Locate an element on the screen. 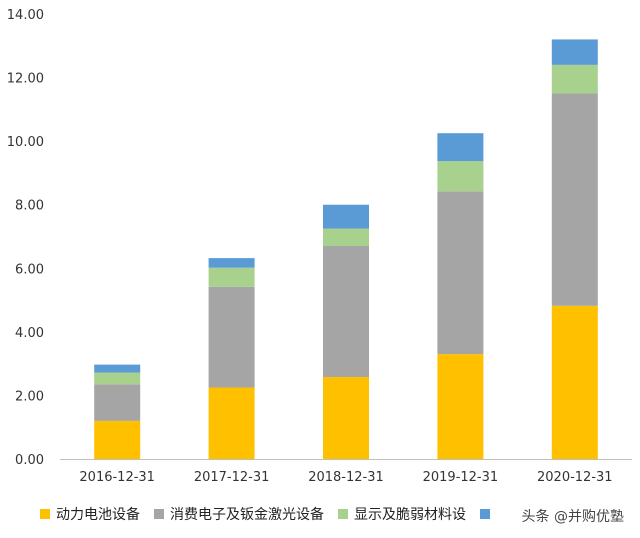 Image resolution: width=640 pixels, height=538 pixels. legend-label: 动力电池设备 is located at coordinates (98, 515).